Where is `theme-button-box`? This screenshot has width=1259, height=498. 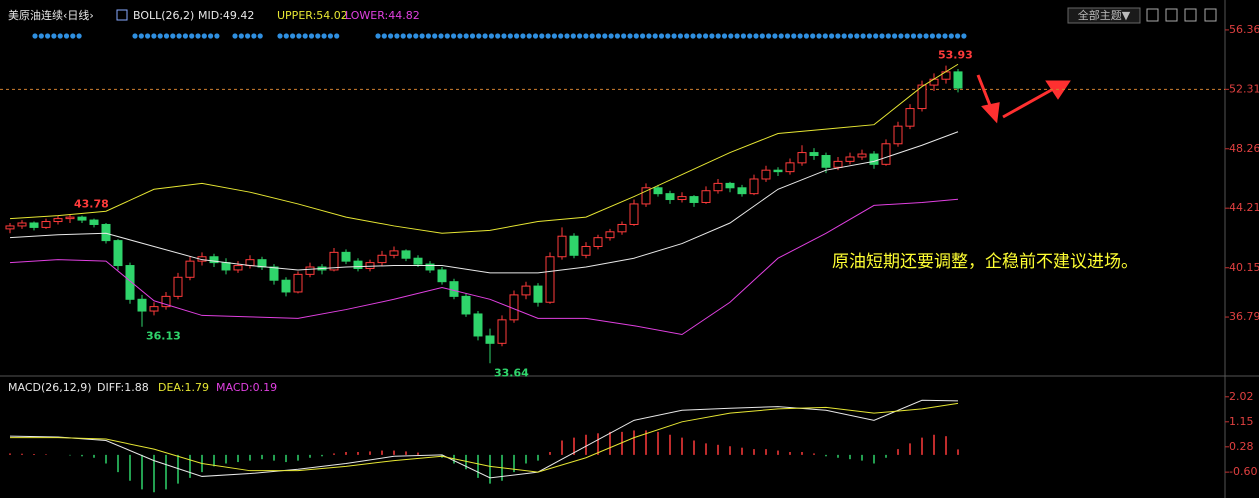
theme-button-box is located at coordinates (1104, 15).